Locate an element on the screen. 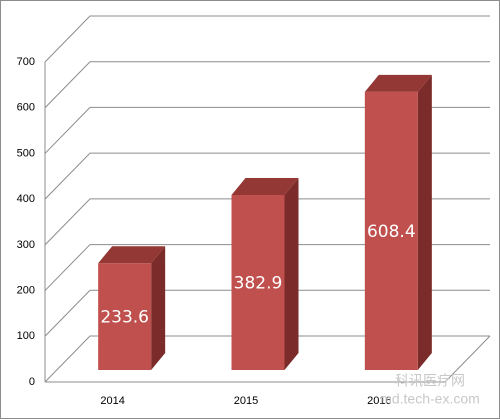 This screenshot has height=419, width=500. value-label: 608.4 is located at coordinates (391, 232).